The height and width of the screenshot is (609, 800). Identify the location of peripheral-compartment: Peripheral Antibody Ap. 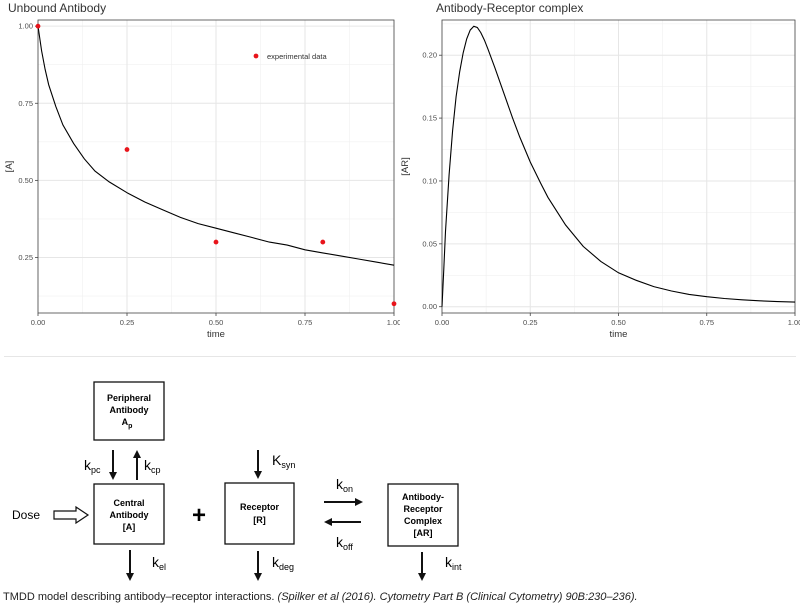
(129, 411).